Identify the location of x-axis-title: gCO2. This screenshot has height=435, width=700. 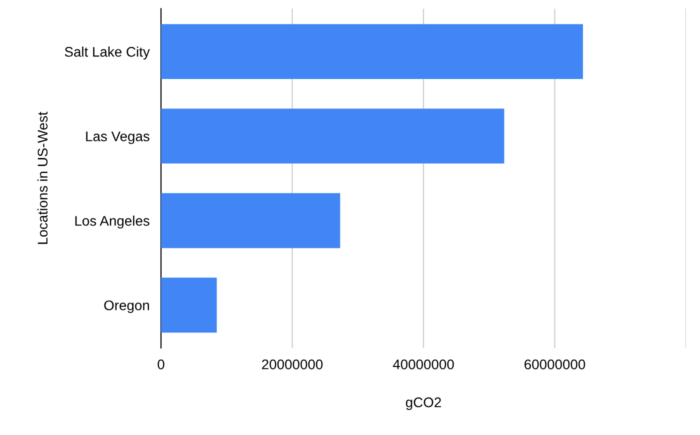
(423, 403).